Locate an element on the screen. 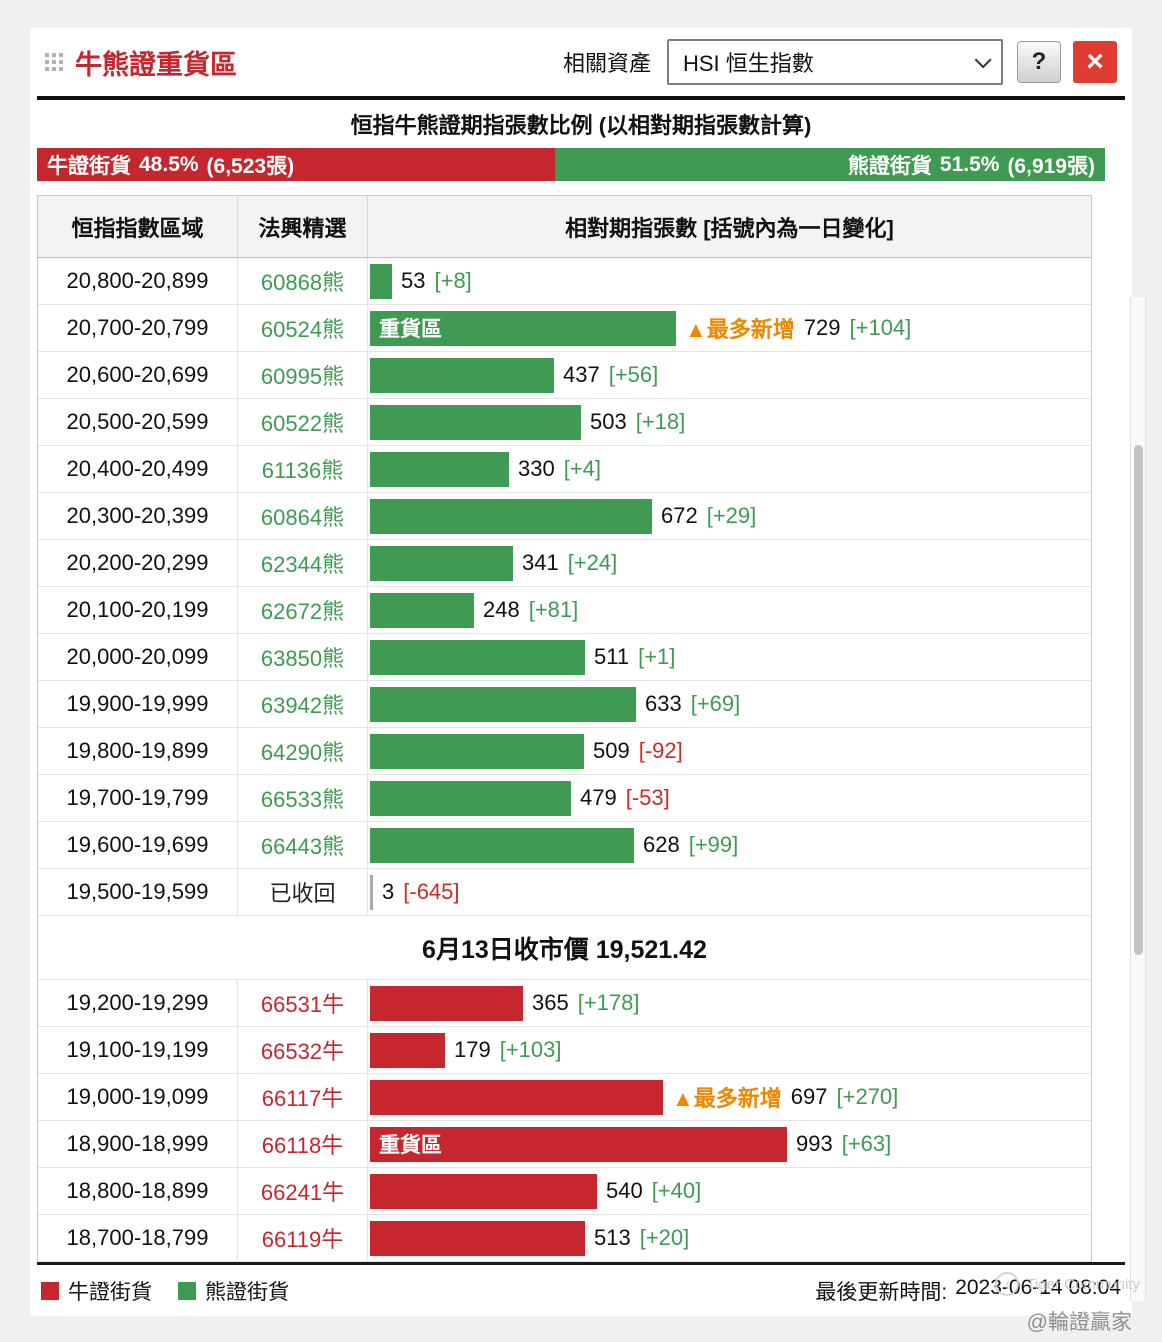 The width and height of the screenshot is (1162, 1342). day-change: [+29] is located at coordinates (731, 515).